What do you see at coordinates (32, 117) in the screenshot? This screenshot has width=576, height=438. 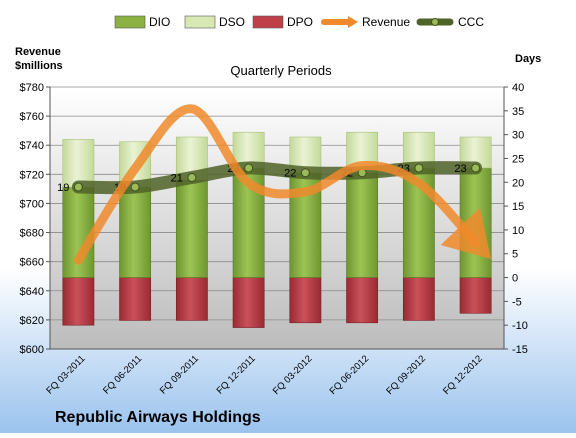 I see `left-axis-tick-label: $760` at bounding box center [32, 117].